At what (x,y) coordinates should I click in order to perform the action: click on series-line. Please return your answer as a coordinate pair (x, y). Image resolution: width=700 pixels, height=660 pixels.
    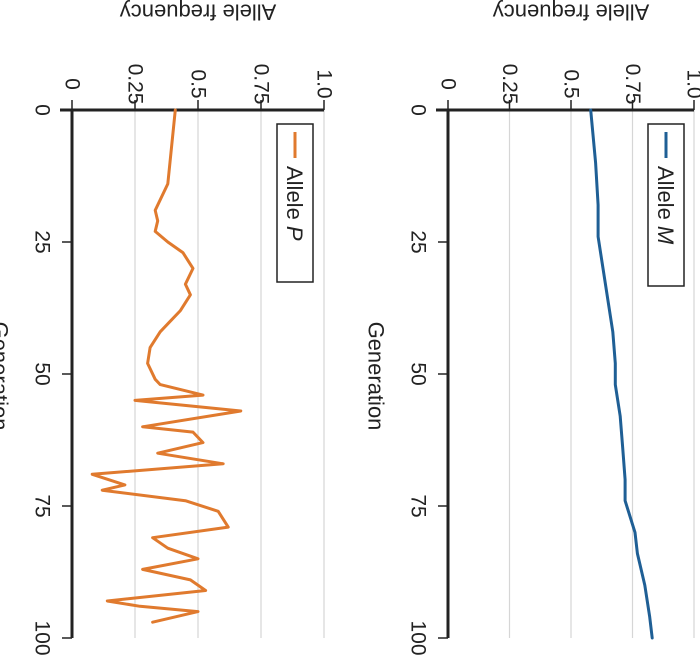
    Looking at the image, I should click on (621, 374).